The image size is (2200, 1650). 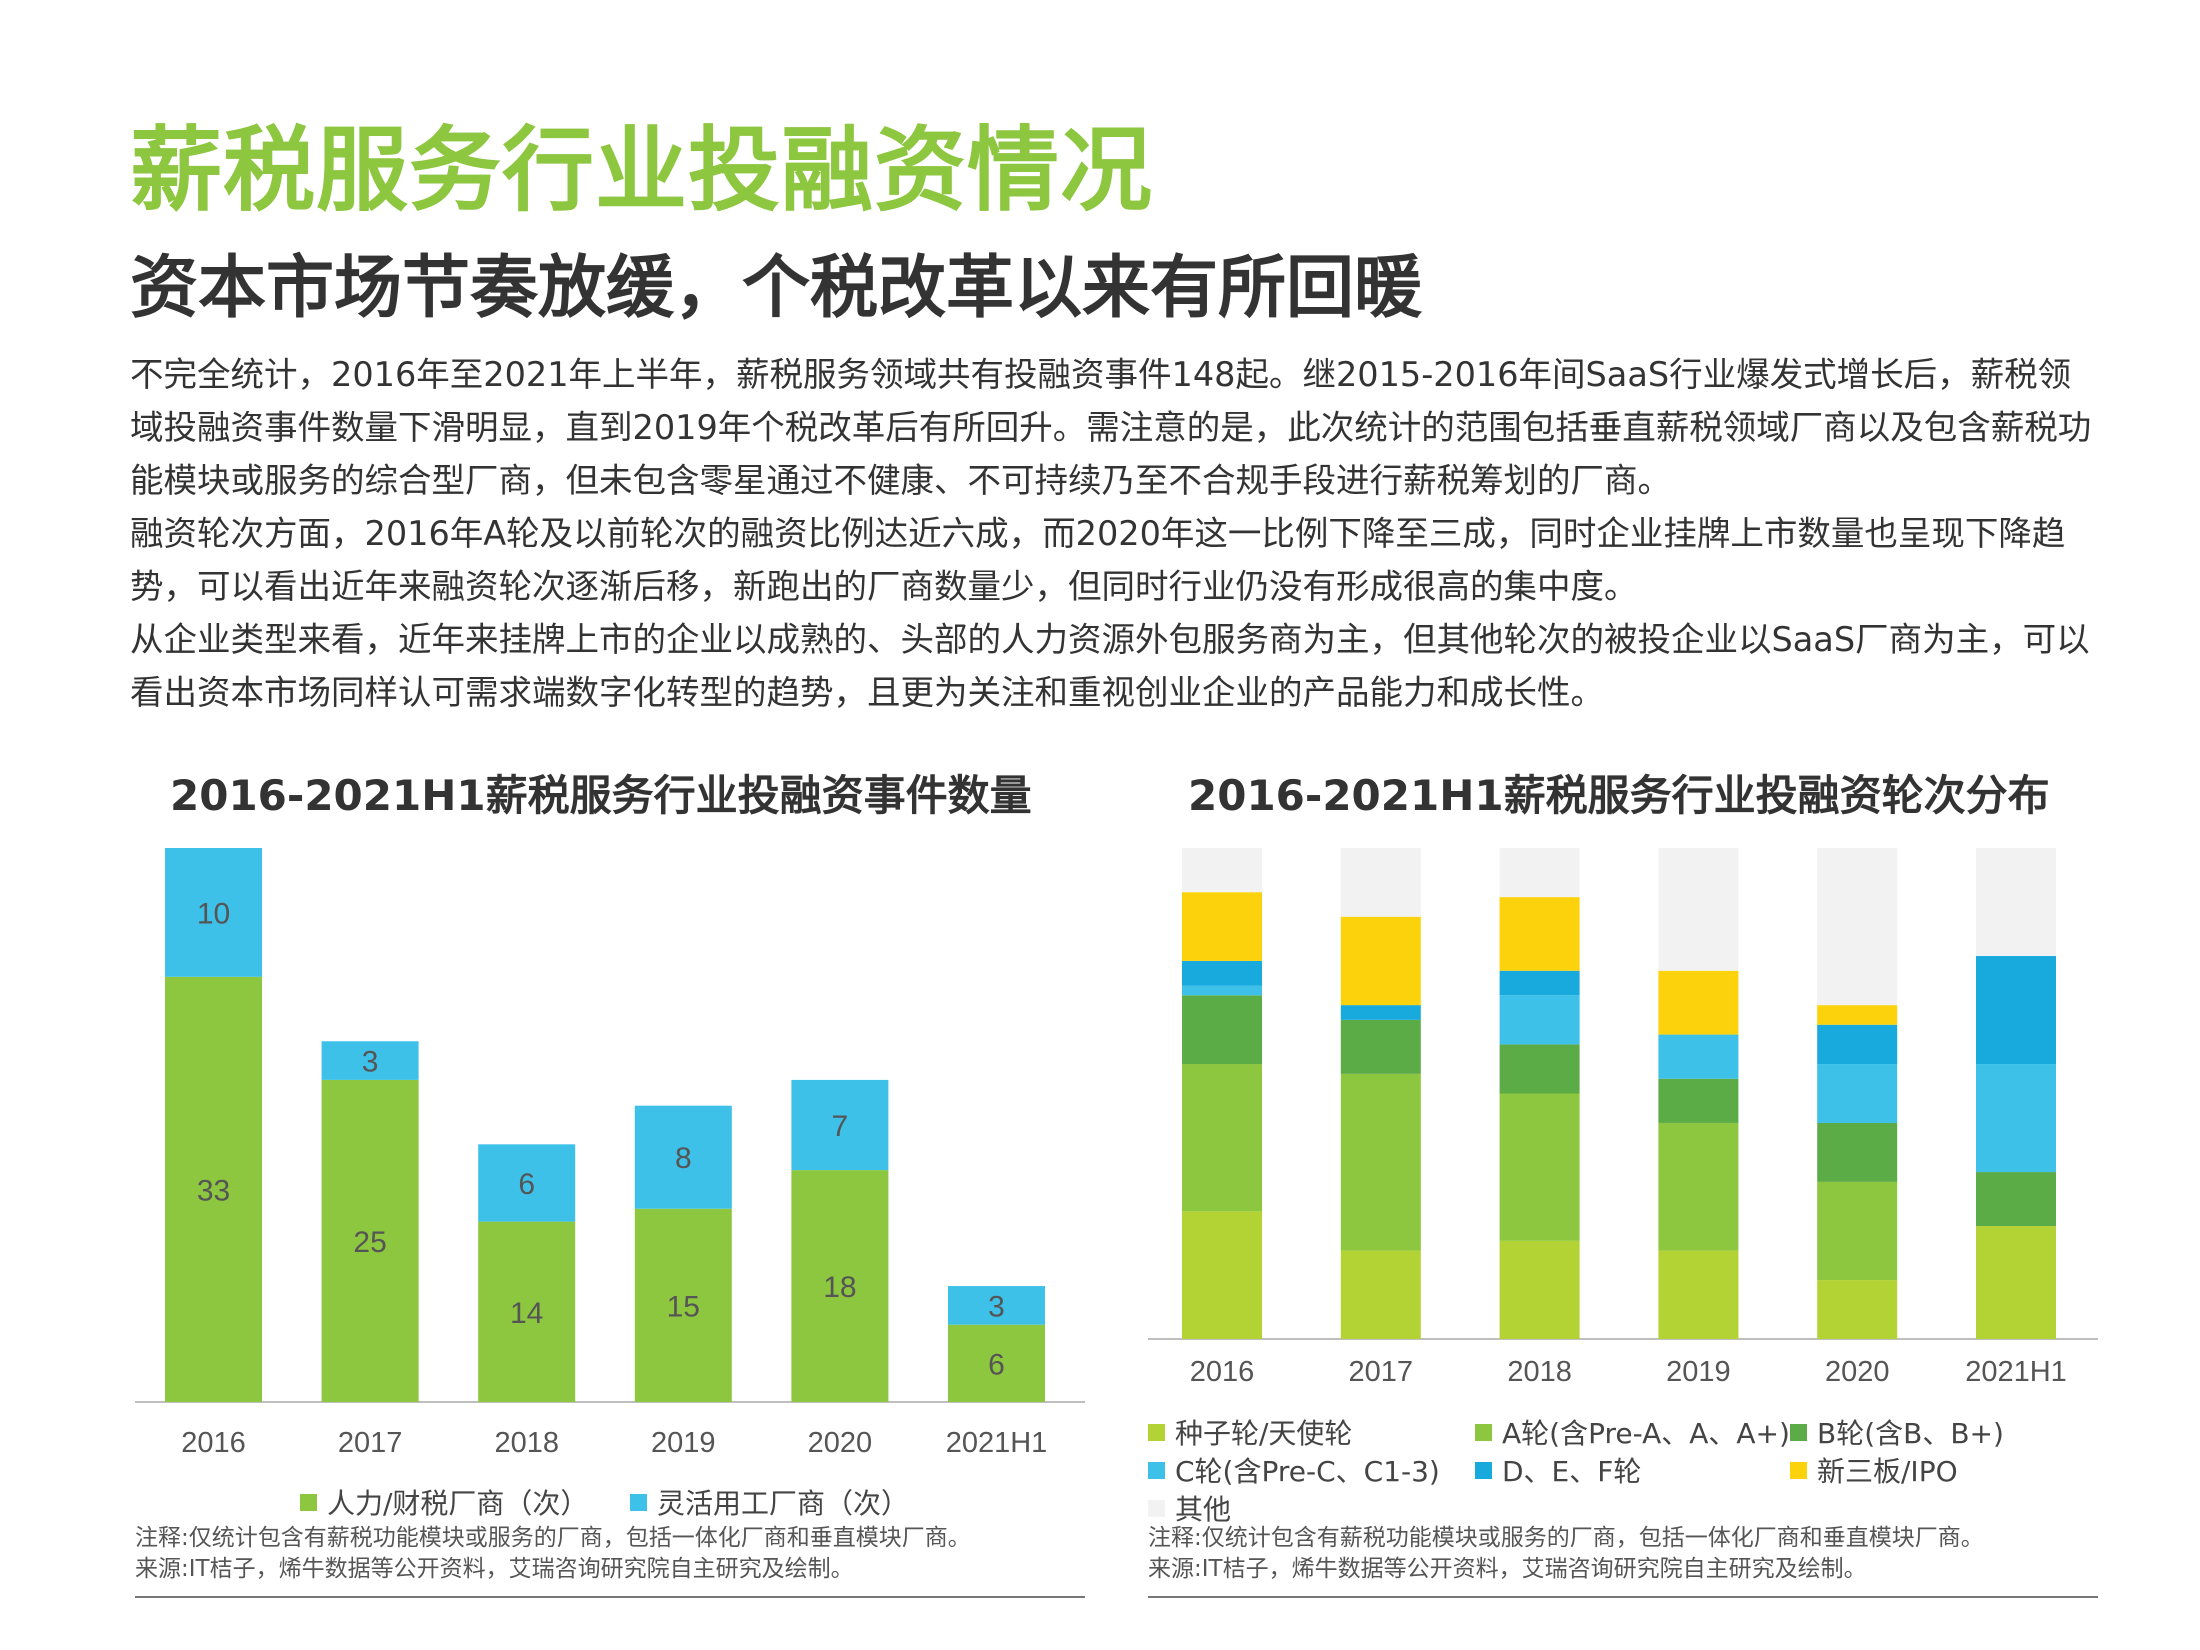 What do you see at coordinates (683, 1443) in the screenshot?
I see `chart1-x-tick-label: 2019` at bounding box center [683, 1443].